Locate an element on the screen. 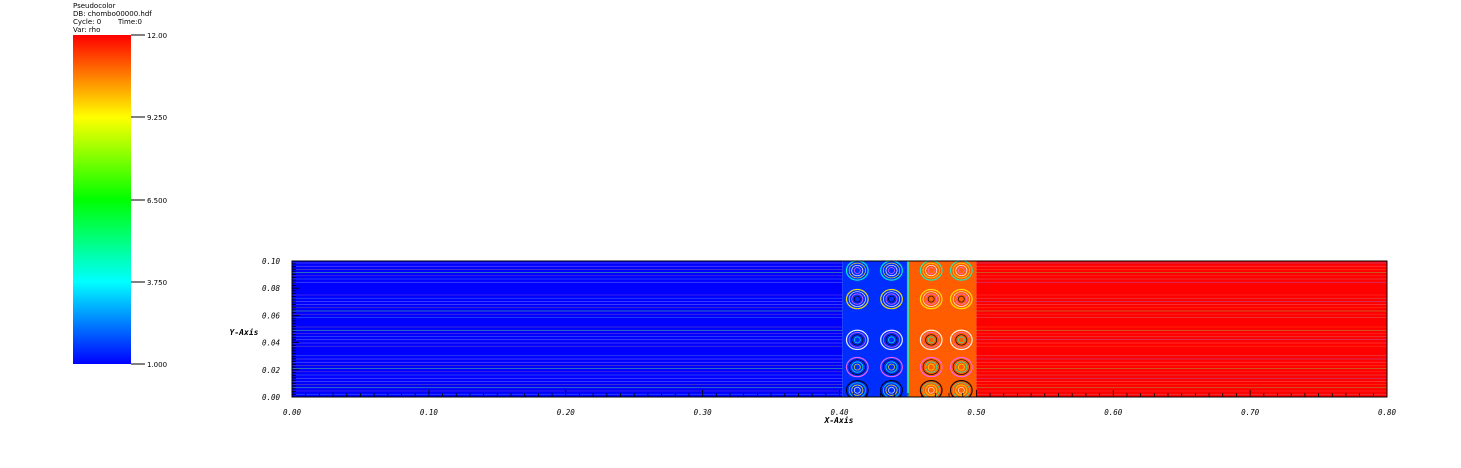 The image size is (1461, 468). colorbar is located at coordinates (102, 199).